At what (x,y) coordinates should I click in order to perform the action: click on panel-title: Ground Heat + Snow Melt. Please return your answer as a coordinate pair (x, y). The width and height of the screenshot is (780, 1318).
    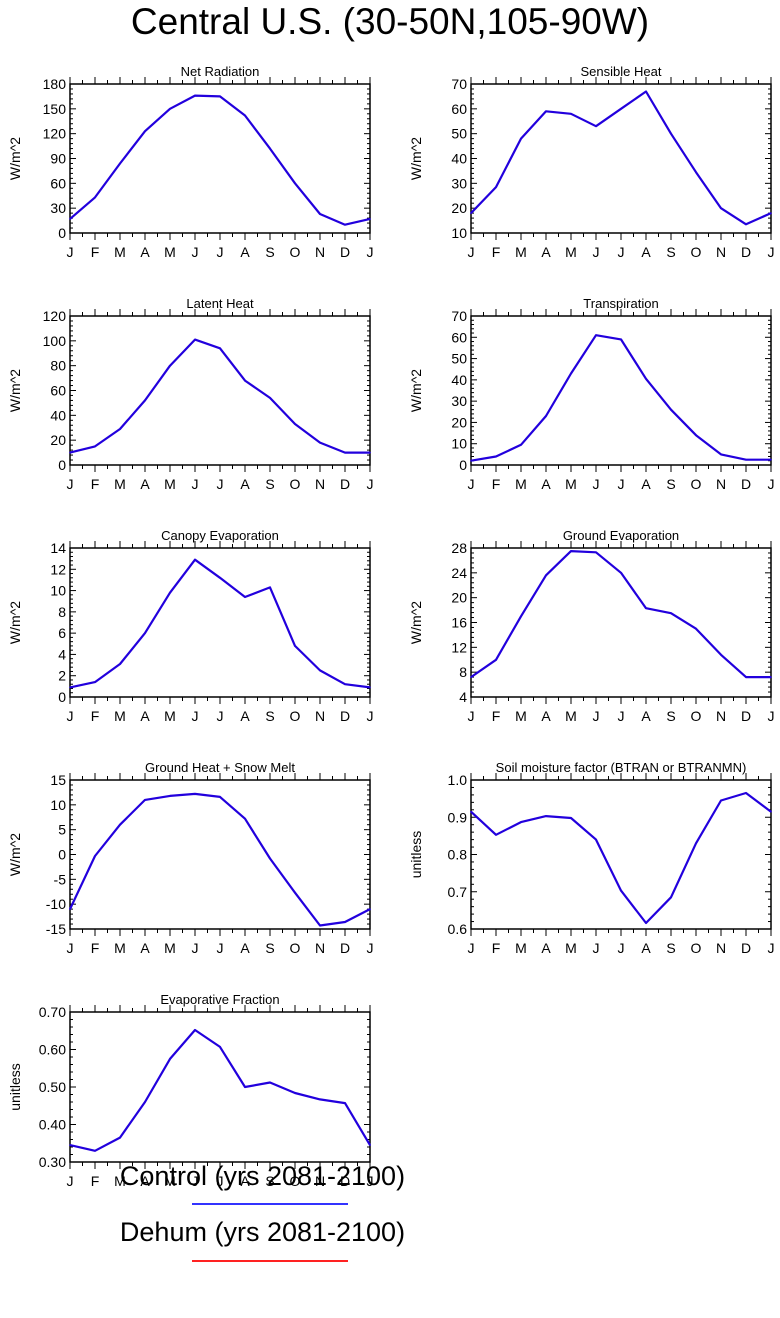
    Looking at the image, I should click on (220, 767).